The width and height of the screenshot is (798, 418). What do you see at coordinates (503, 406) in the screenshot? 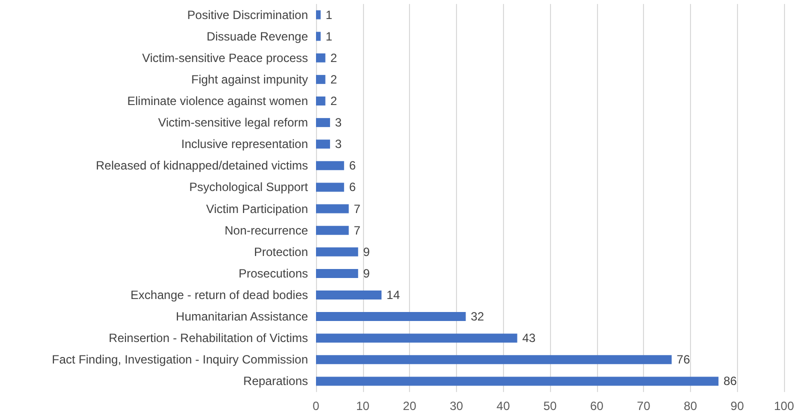
I see `x-tick-label: 40` at bounding box center [503, 406].